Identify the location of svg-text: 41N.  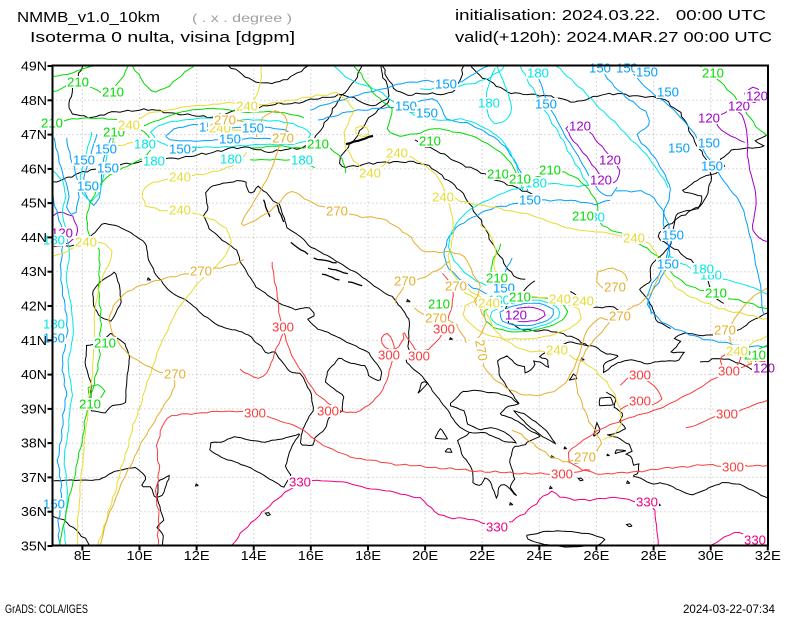
(34, 340).